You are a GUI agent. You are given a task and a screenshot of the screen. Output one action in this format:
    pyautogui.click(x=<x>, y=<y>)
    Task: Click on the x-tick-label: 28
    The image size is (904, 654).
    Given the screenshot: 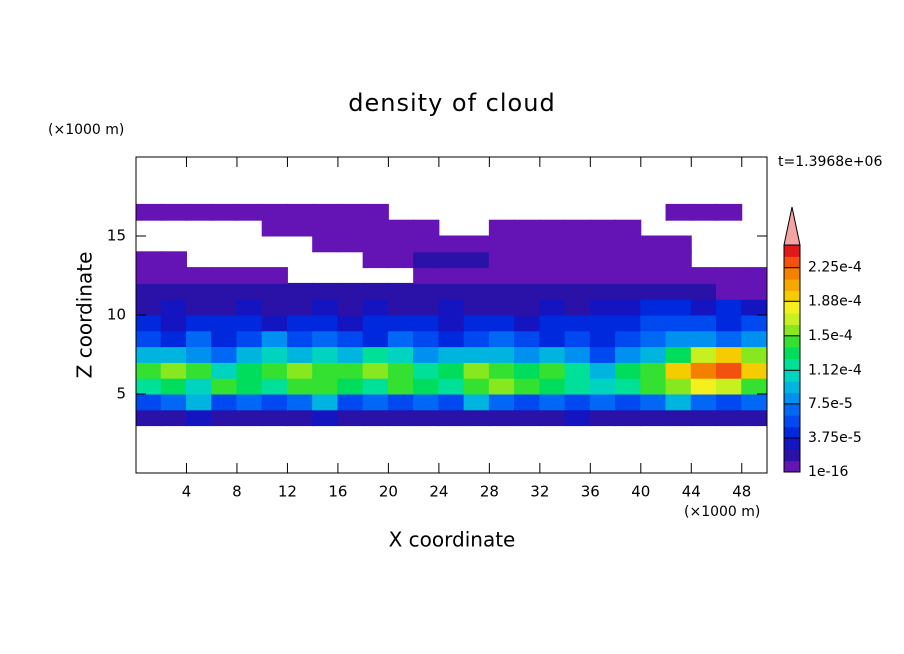 What is the action you would take?
    pyautogui.click(x=489, y=492)
    